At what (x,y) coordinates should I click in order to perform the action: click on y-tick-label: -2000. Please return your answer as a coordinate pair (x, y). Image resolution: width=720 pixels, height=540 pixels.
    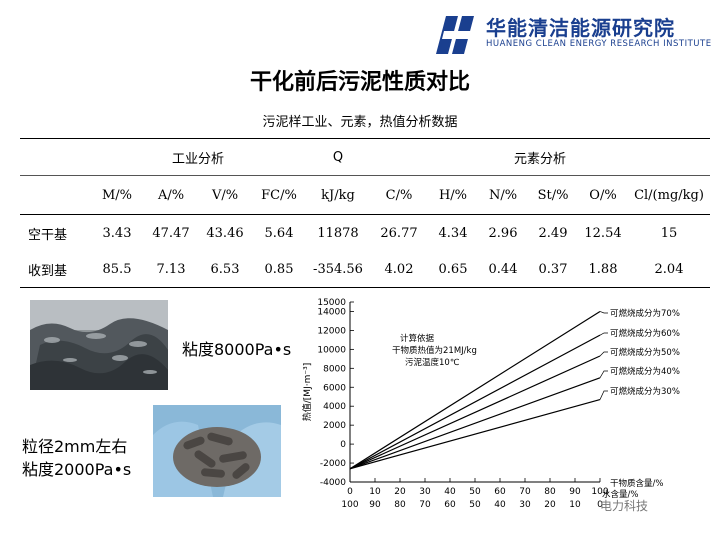
    Looking at the image, I should click on (333, 464).